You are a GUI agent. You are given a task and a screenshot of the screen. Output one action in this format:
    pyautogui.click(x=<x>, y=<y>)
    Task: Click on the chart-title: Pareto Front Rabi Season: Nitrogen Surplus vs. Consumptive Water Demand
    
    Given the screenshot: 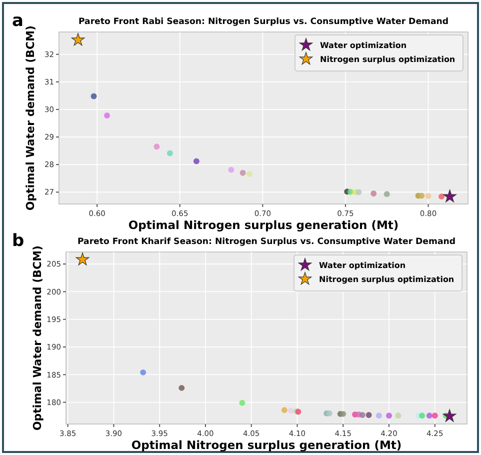 What is the action you would take?
    pyautogui.click(x=263, y=22)
    